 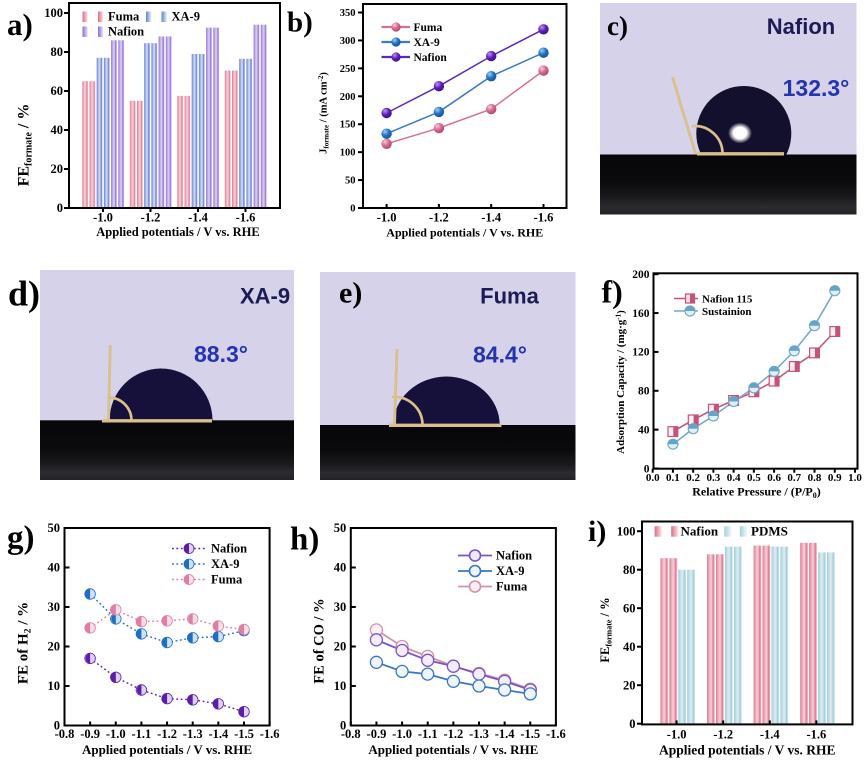 I want to click on svg-text: 150, so click(x=348, y=125).